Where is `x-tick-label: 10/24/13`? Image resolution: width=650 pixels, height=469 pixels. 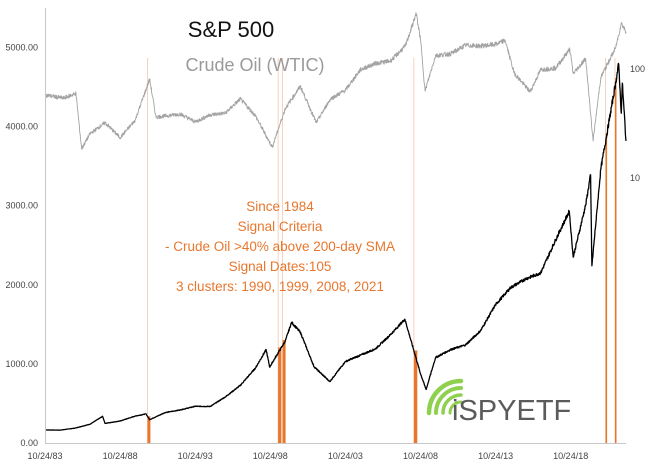 x-tick-label: 10/24/13 is located at coordinates (495, 456).